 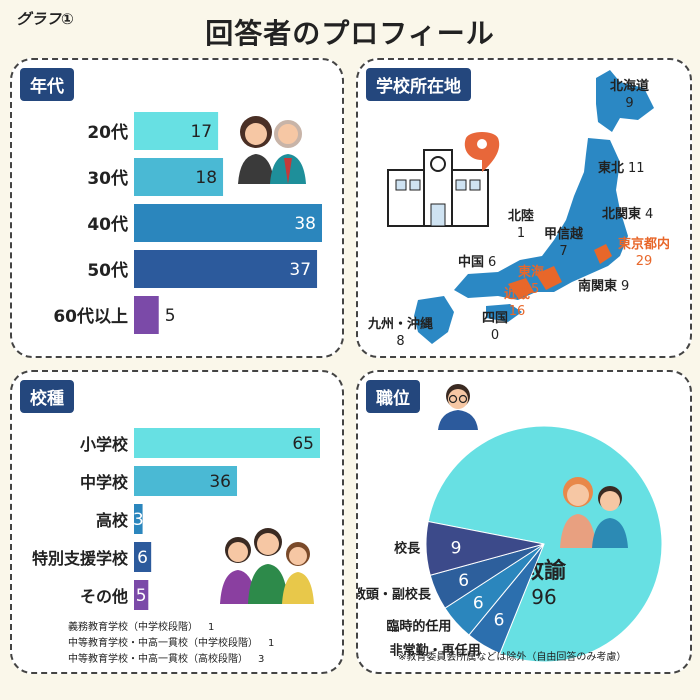 What do you see at coordinates (303, 444) in the screenshot?
I see `school-type-value-label: 65` at bounding box center [303, 444].